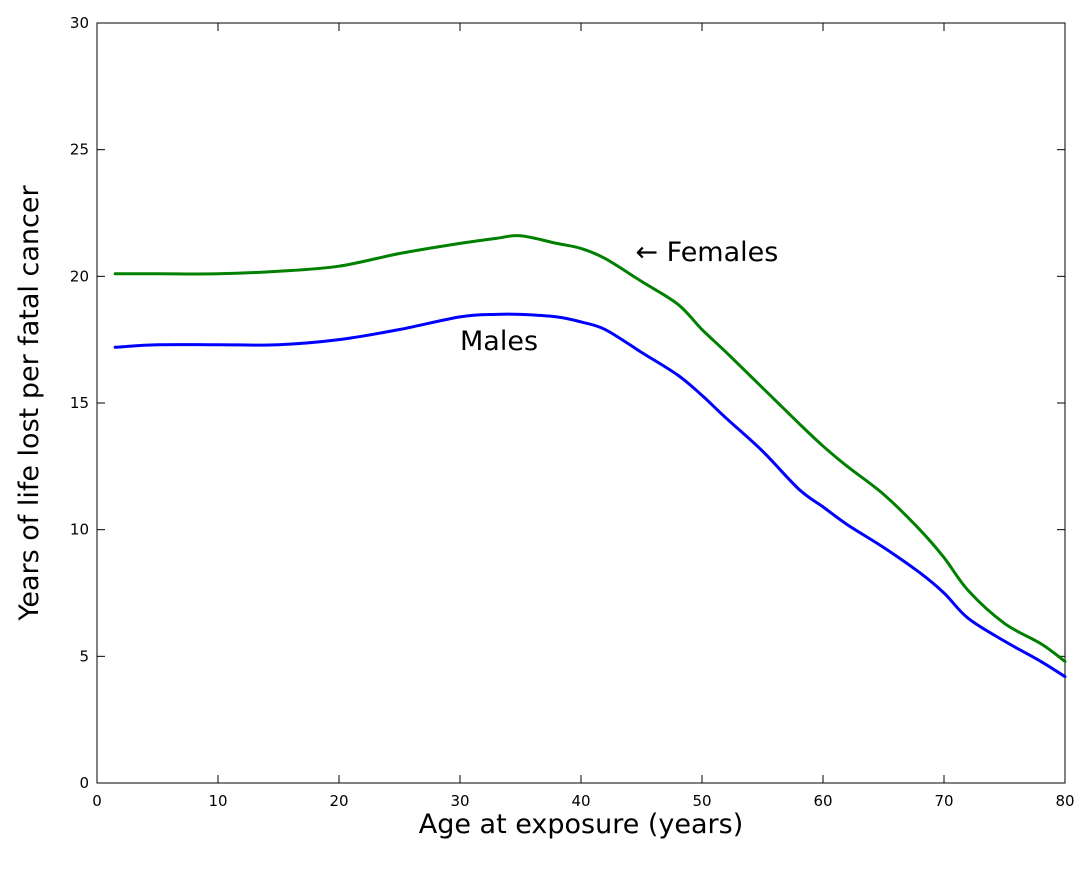 This screenshot has width=1082, height=871. What do you see at coordinates (79, 150) in the screenshot?
I see `y-tick-label: 25` at bounding box center [79, 150].